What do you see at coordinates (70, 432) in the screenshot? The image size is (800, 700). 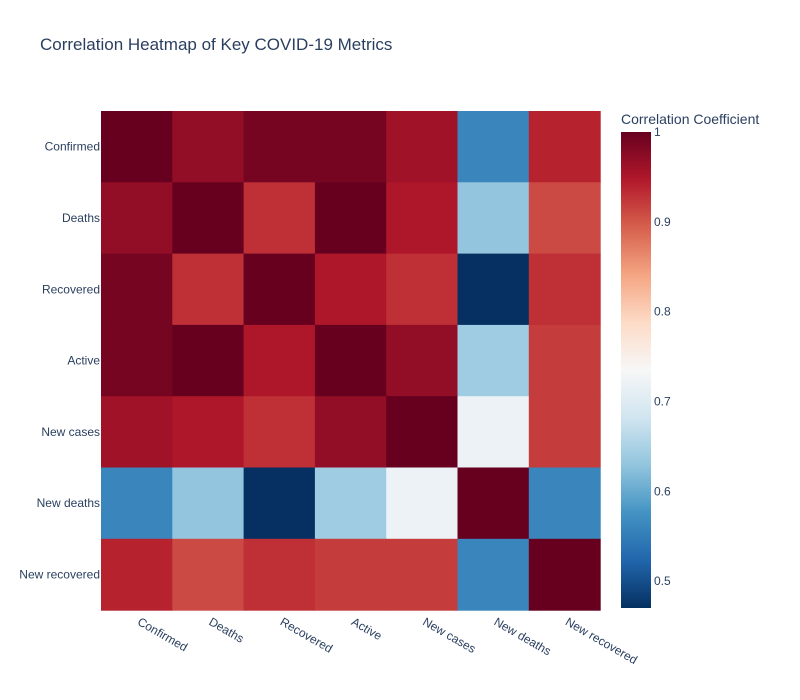 I see `y-tick-label: New cases` at bounding box center [70, 432].